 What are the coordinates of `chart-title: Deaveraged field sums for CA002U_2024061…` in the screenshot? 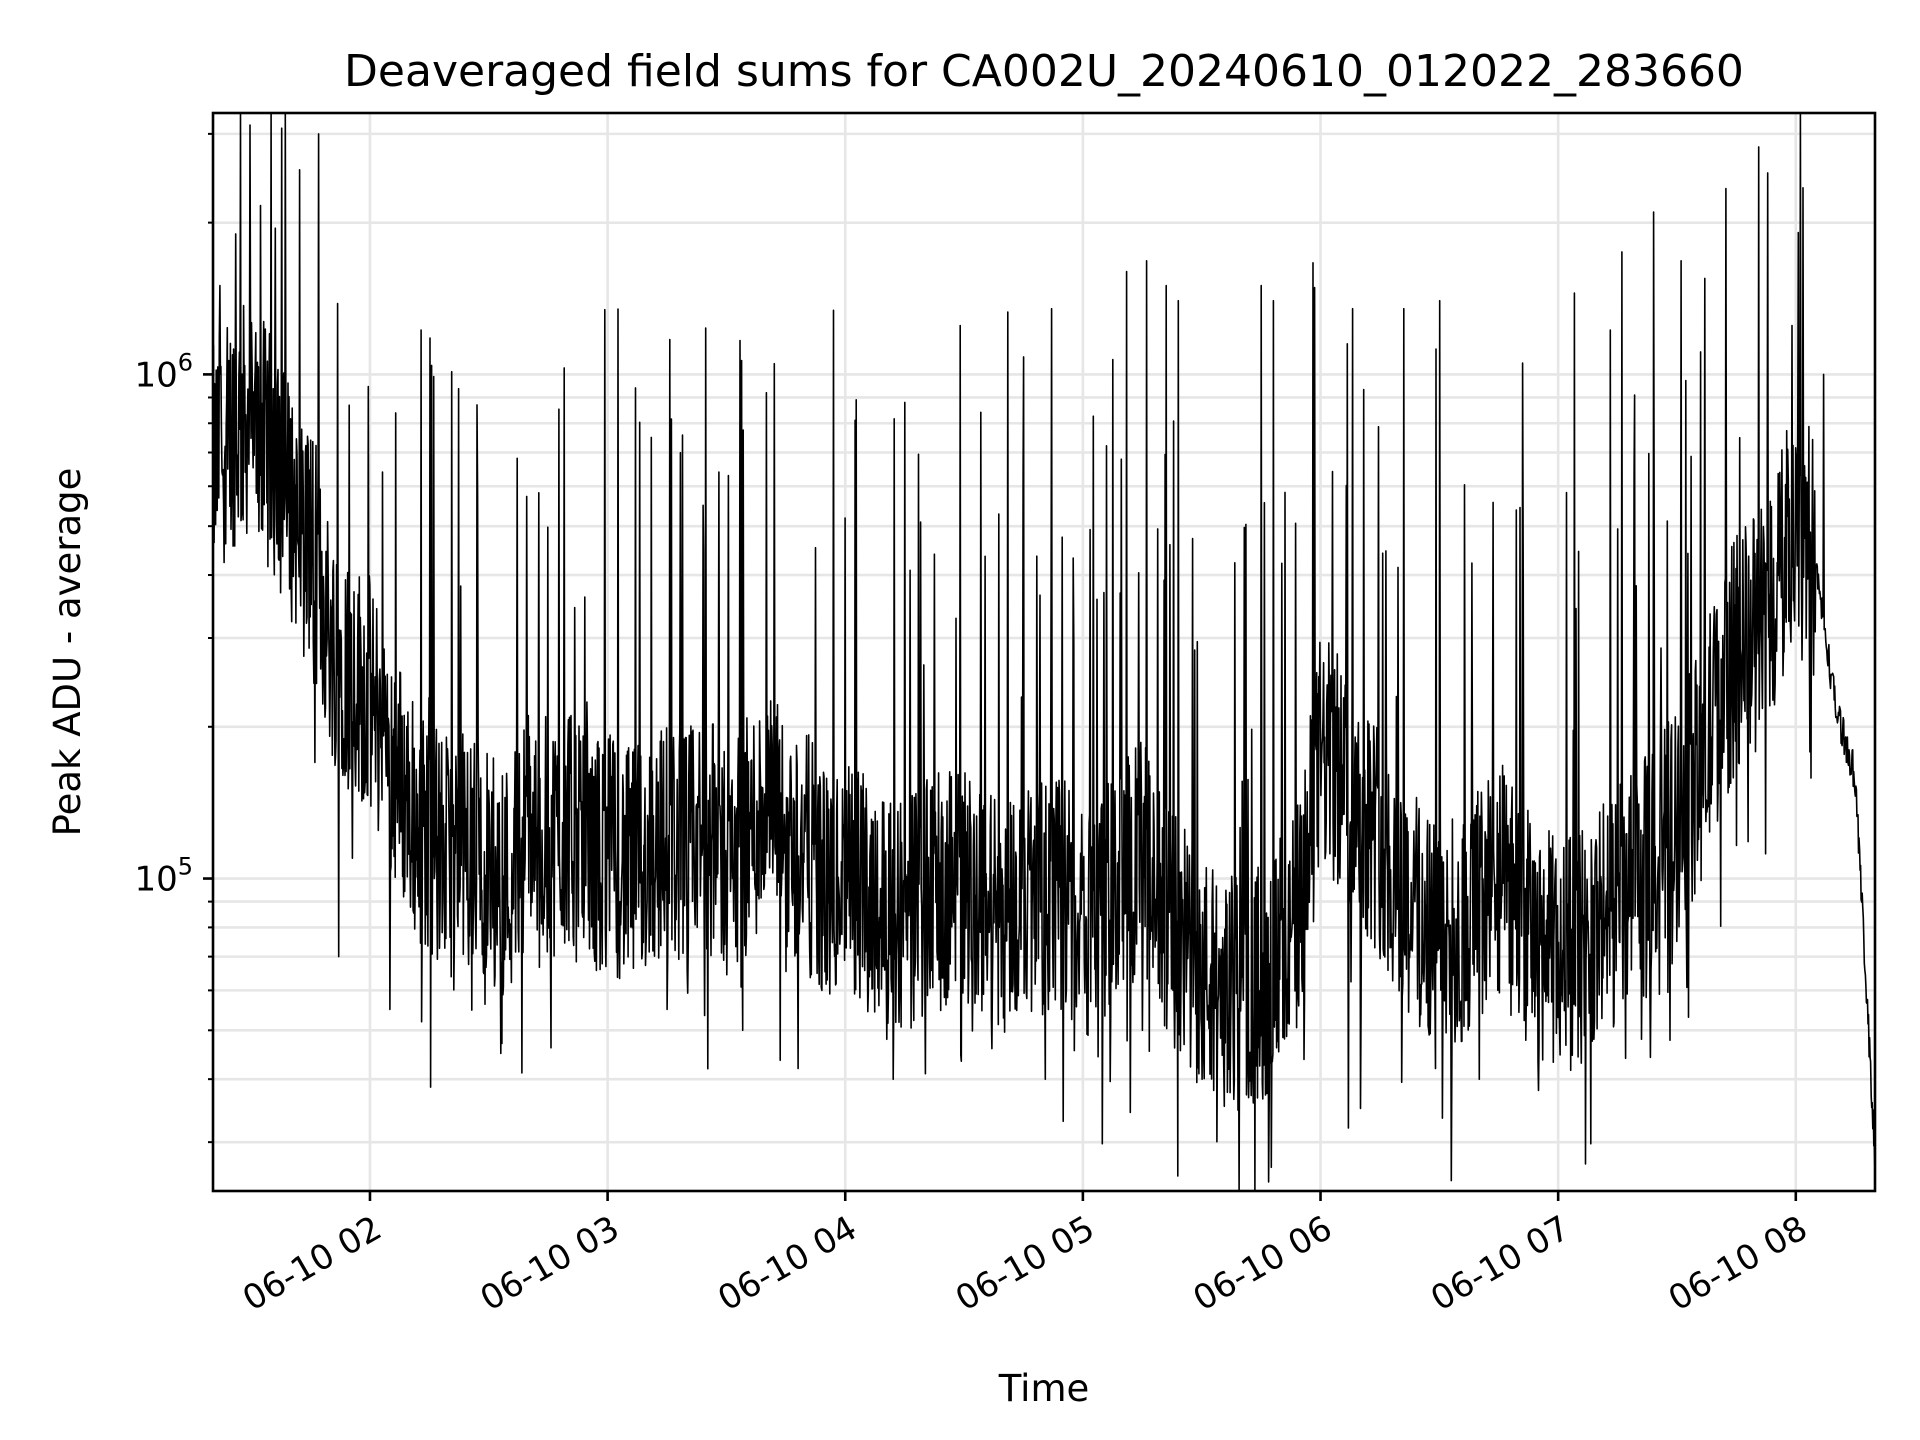 It's located at (1044, 71).